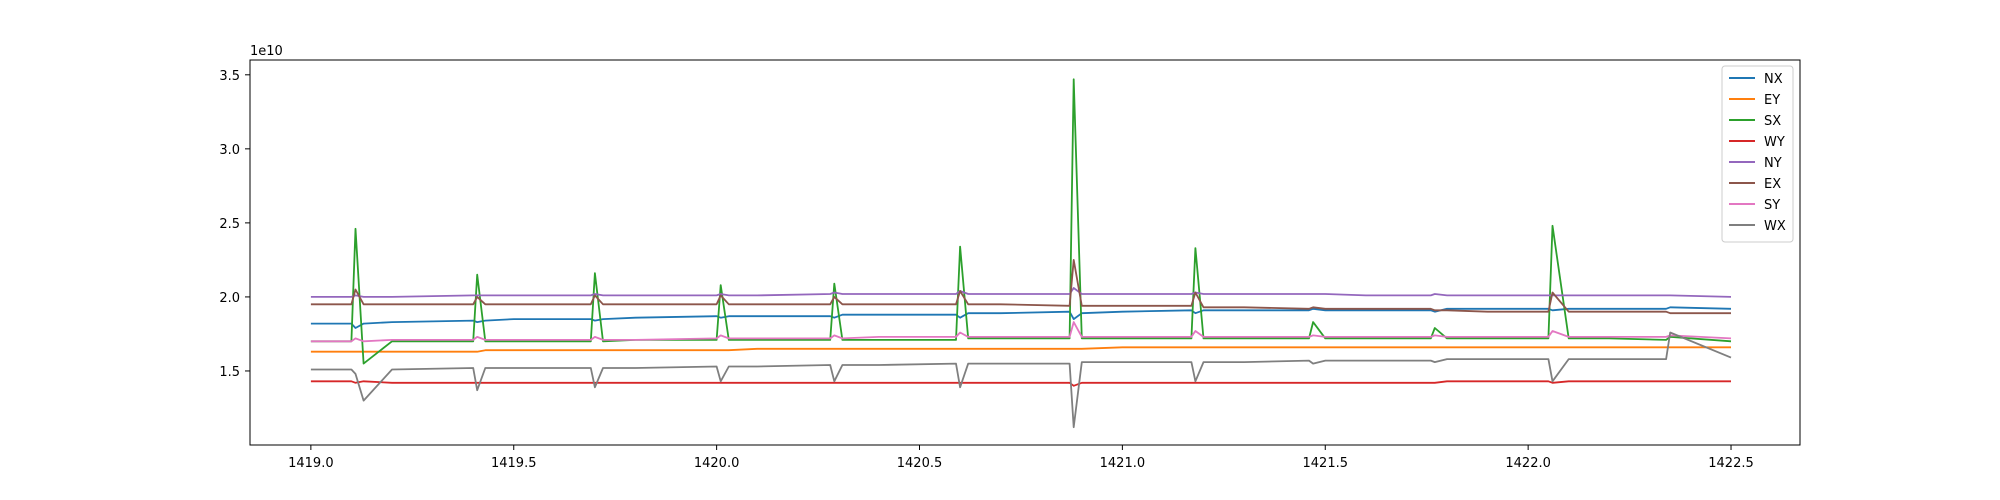 The width and height of the screenshot is (2000, 500). I want to click on legend-label-wy: WY, so click(1774, 142).